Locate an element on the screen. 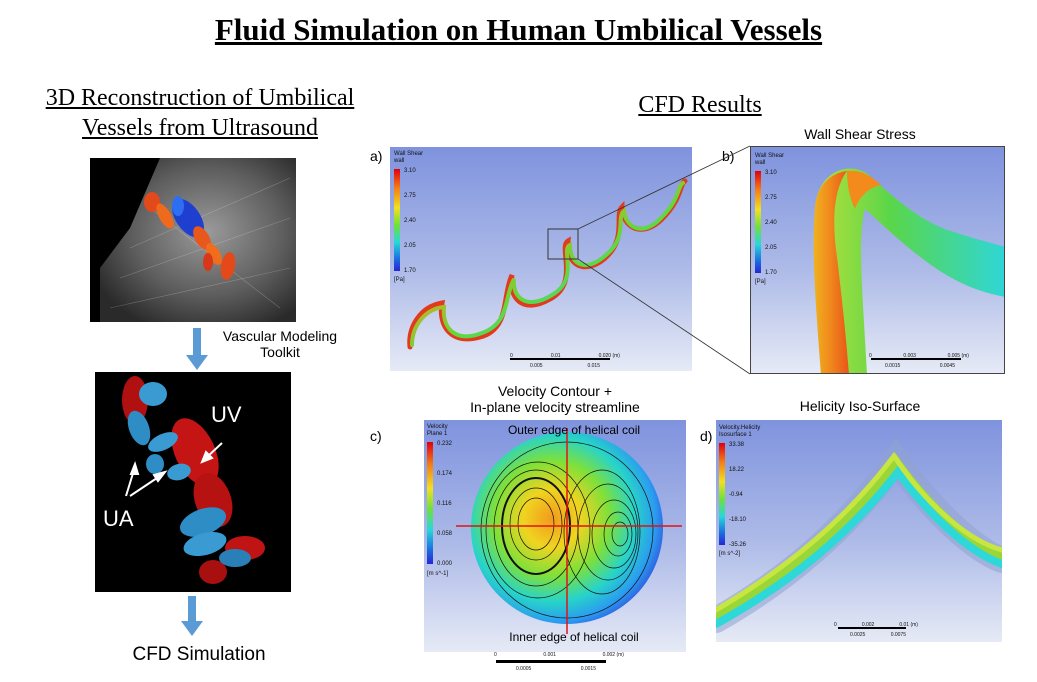  scale-label: 0.0025 is located at coordinates (858, 635).